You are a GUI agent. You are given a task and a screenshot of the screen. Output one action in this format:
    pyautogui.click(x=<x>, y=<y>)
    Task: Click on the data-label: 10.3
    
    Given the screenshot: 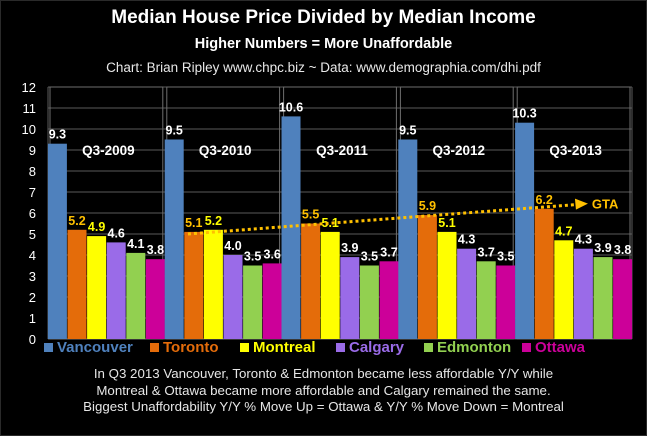 What is the action you would take?
    pyautogui.click(x=524, y=114)
    